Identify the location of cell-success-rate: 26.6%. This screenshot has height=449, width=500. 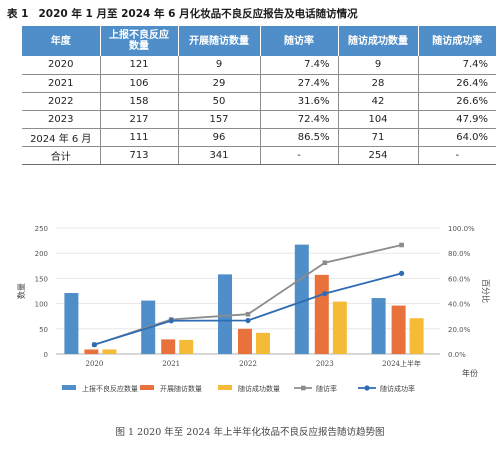
(457, 101).